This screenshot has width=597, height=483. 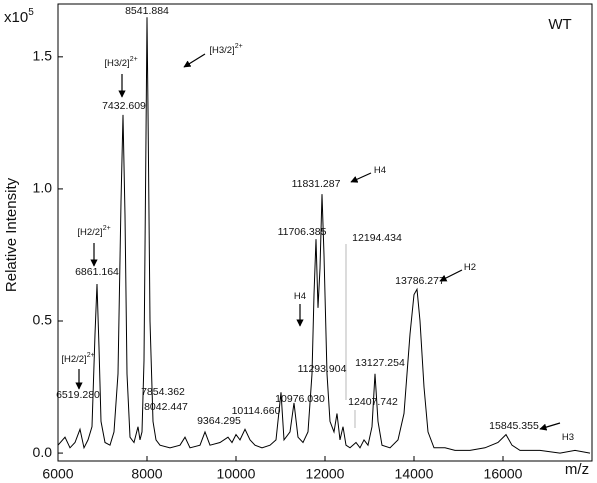 What do you see at coordinates (166, 407) in the screenshot?
I see `peak-label: 8042.447` at bounding box center [166, 407].